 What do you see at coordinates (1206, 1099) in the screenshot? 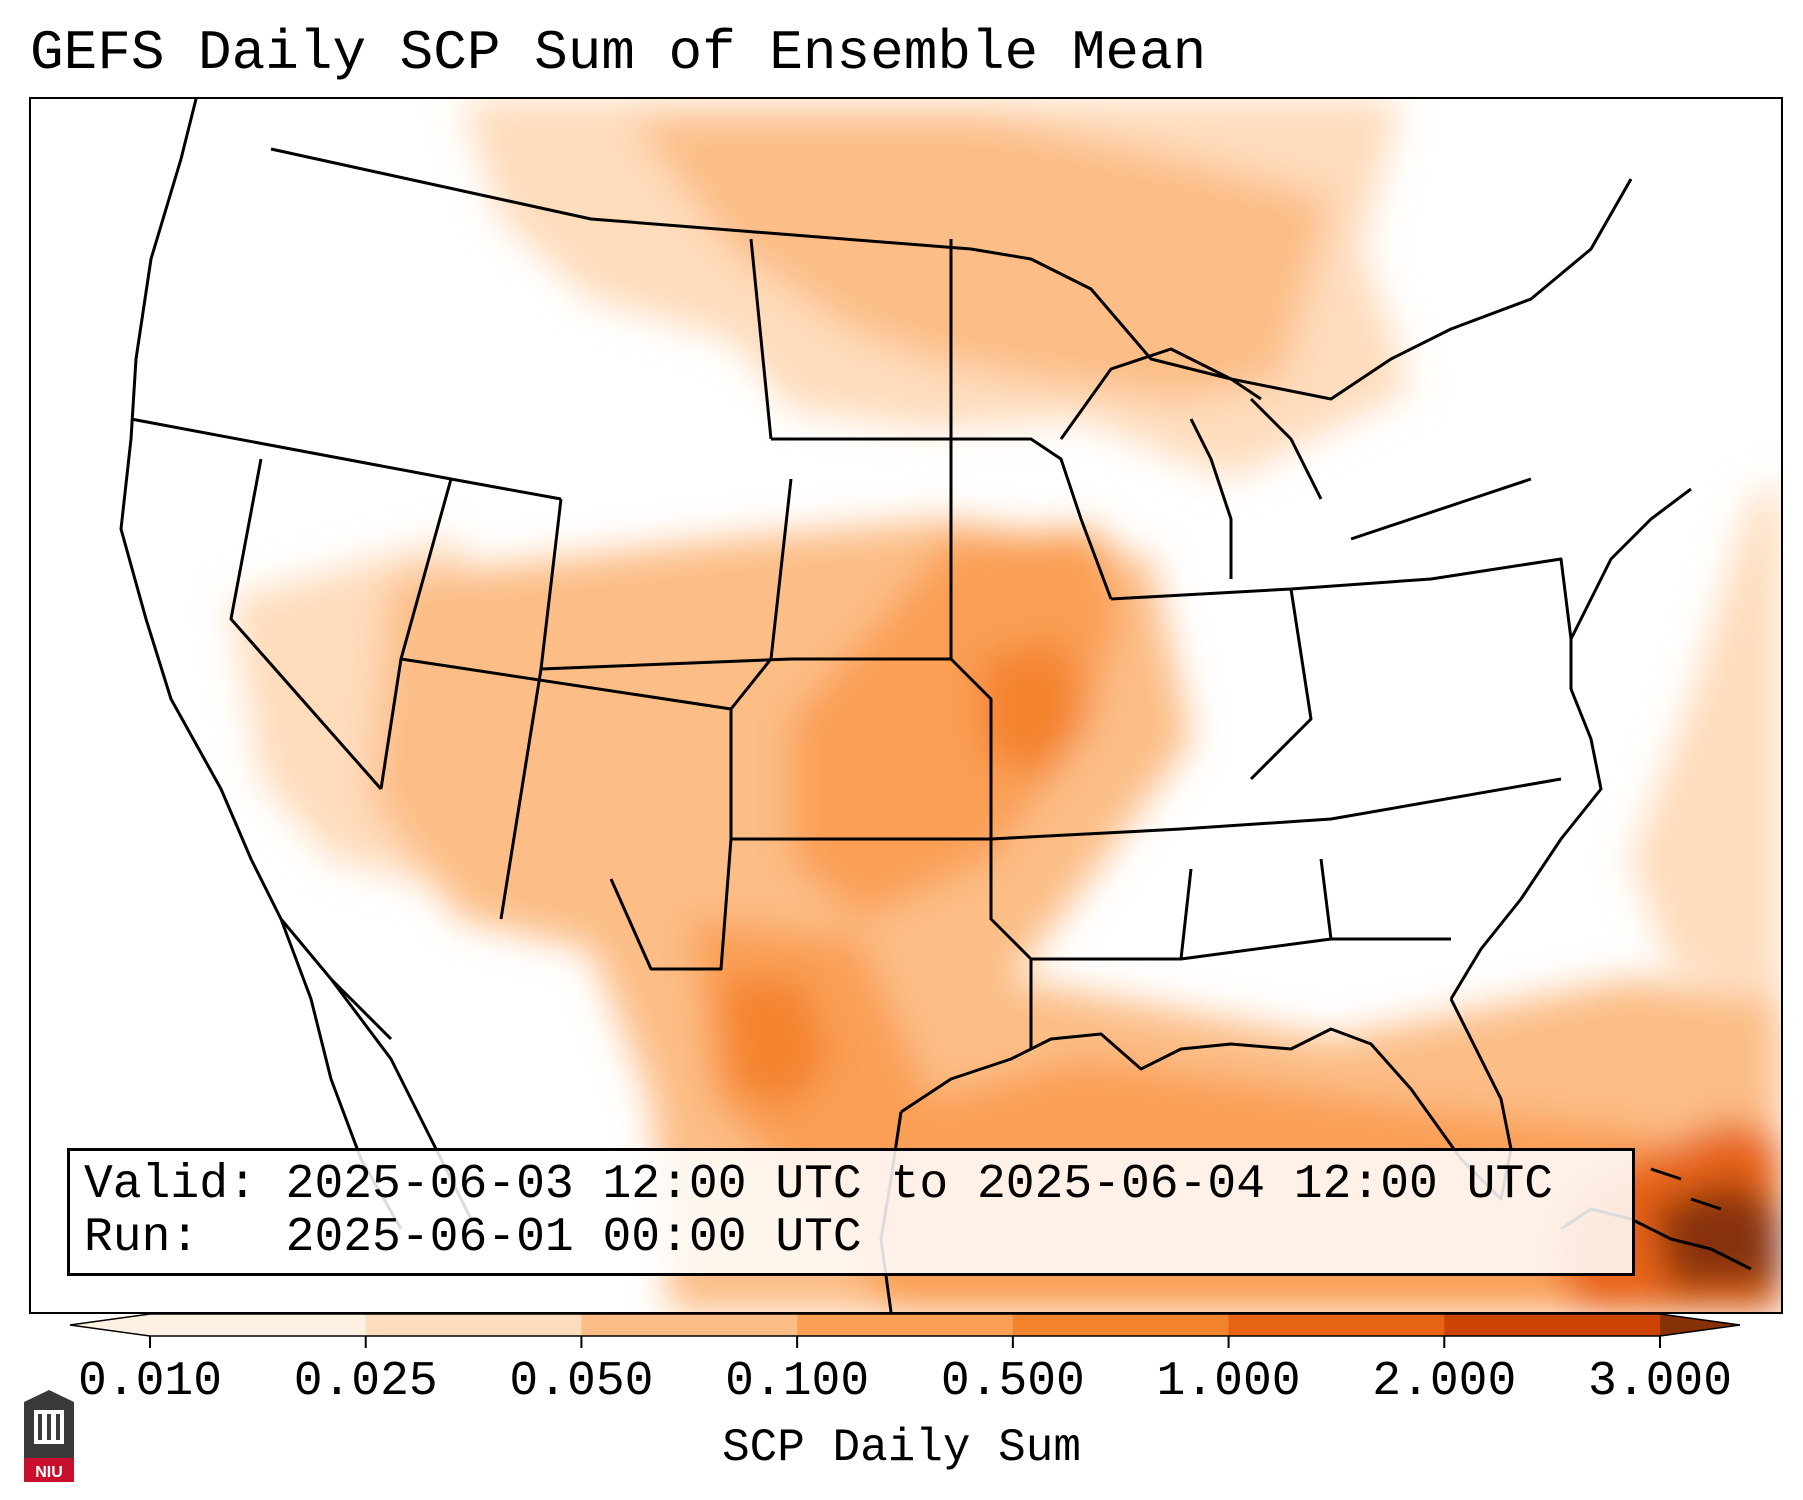
I see `gulf-coast` at bounding box center [1206, 1099].